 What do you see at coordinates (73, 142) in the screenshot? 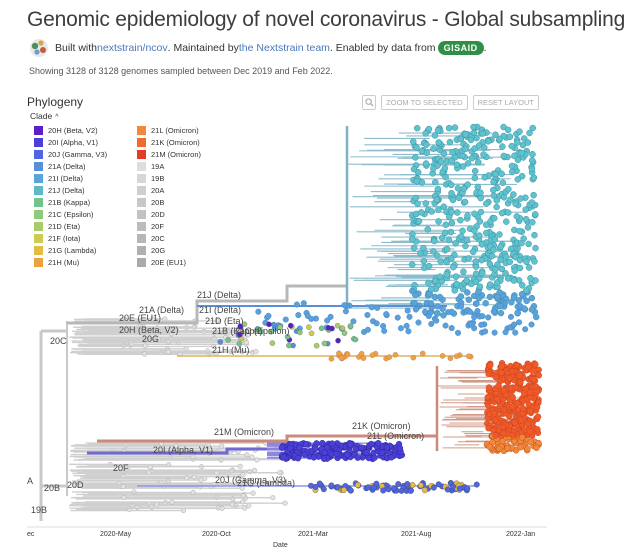
I see `legend-label: 20I (Alpha, V1)` at bounding box center [73, 142].